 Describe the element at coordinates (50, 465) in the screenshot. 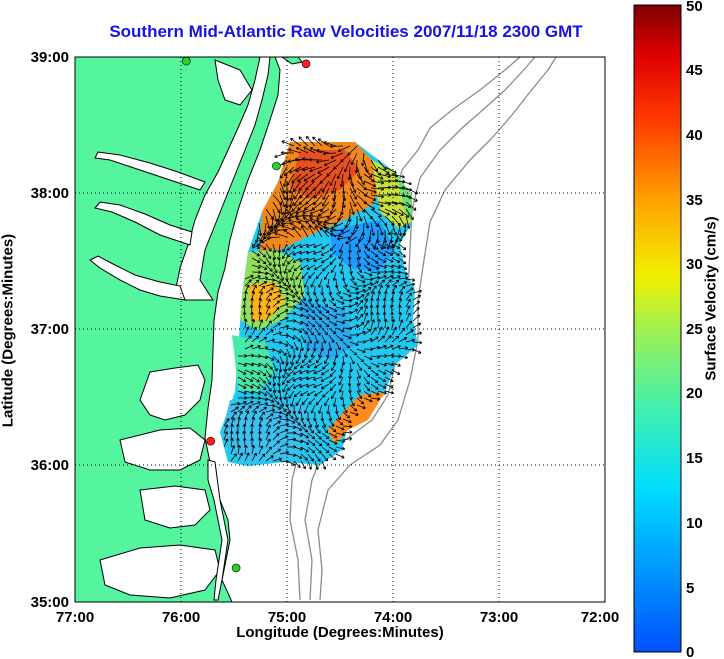

I see `y-tick: 36:00` at that location.